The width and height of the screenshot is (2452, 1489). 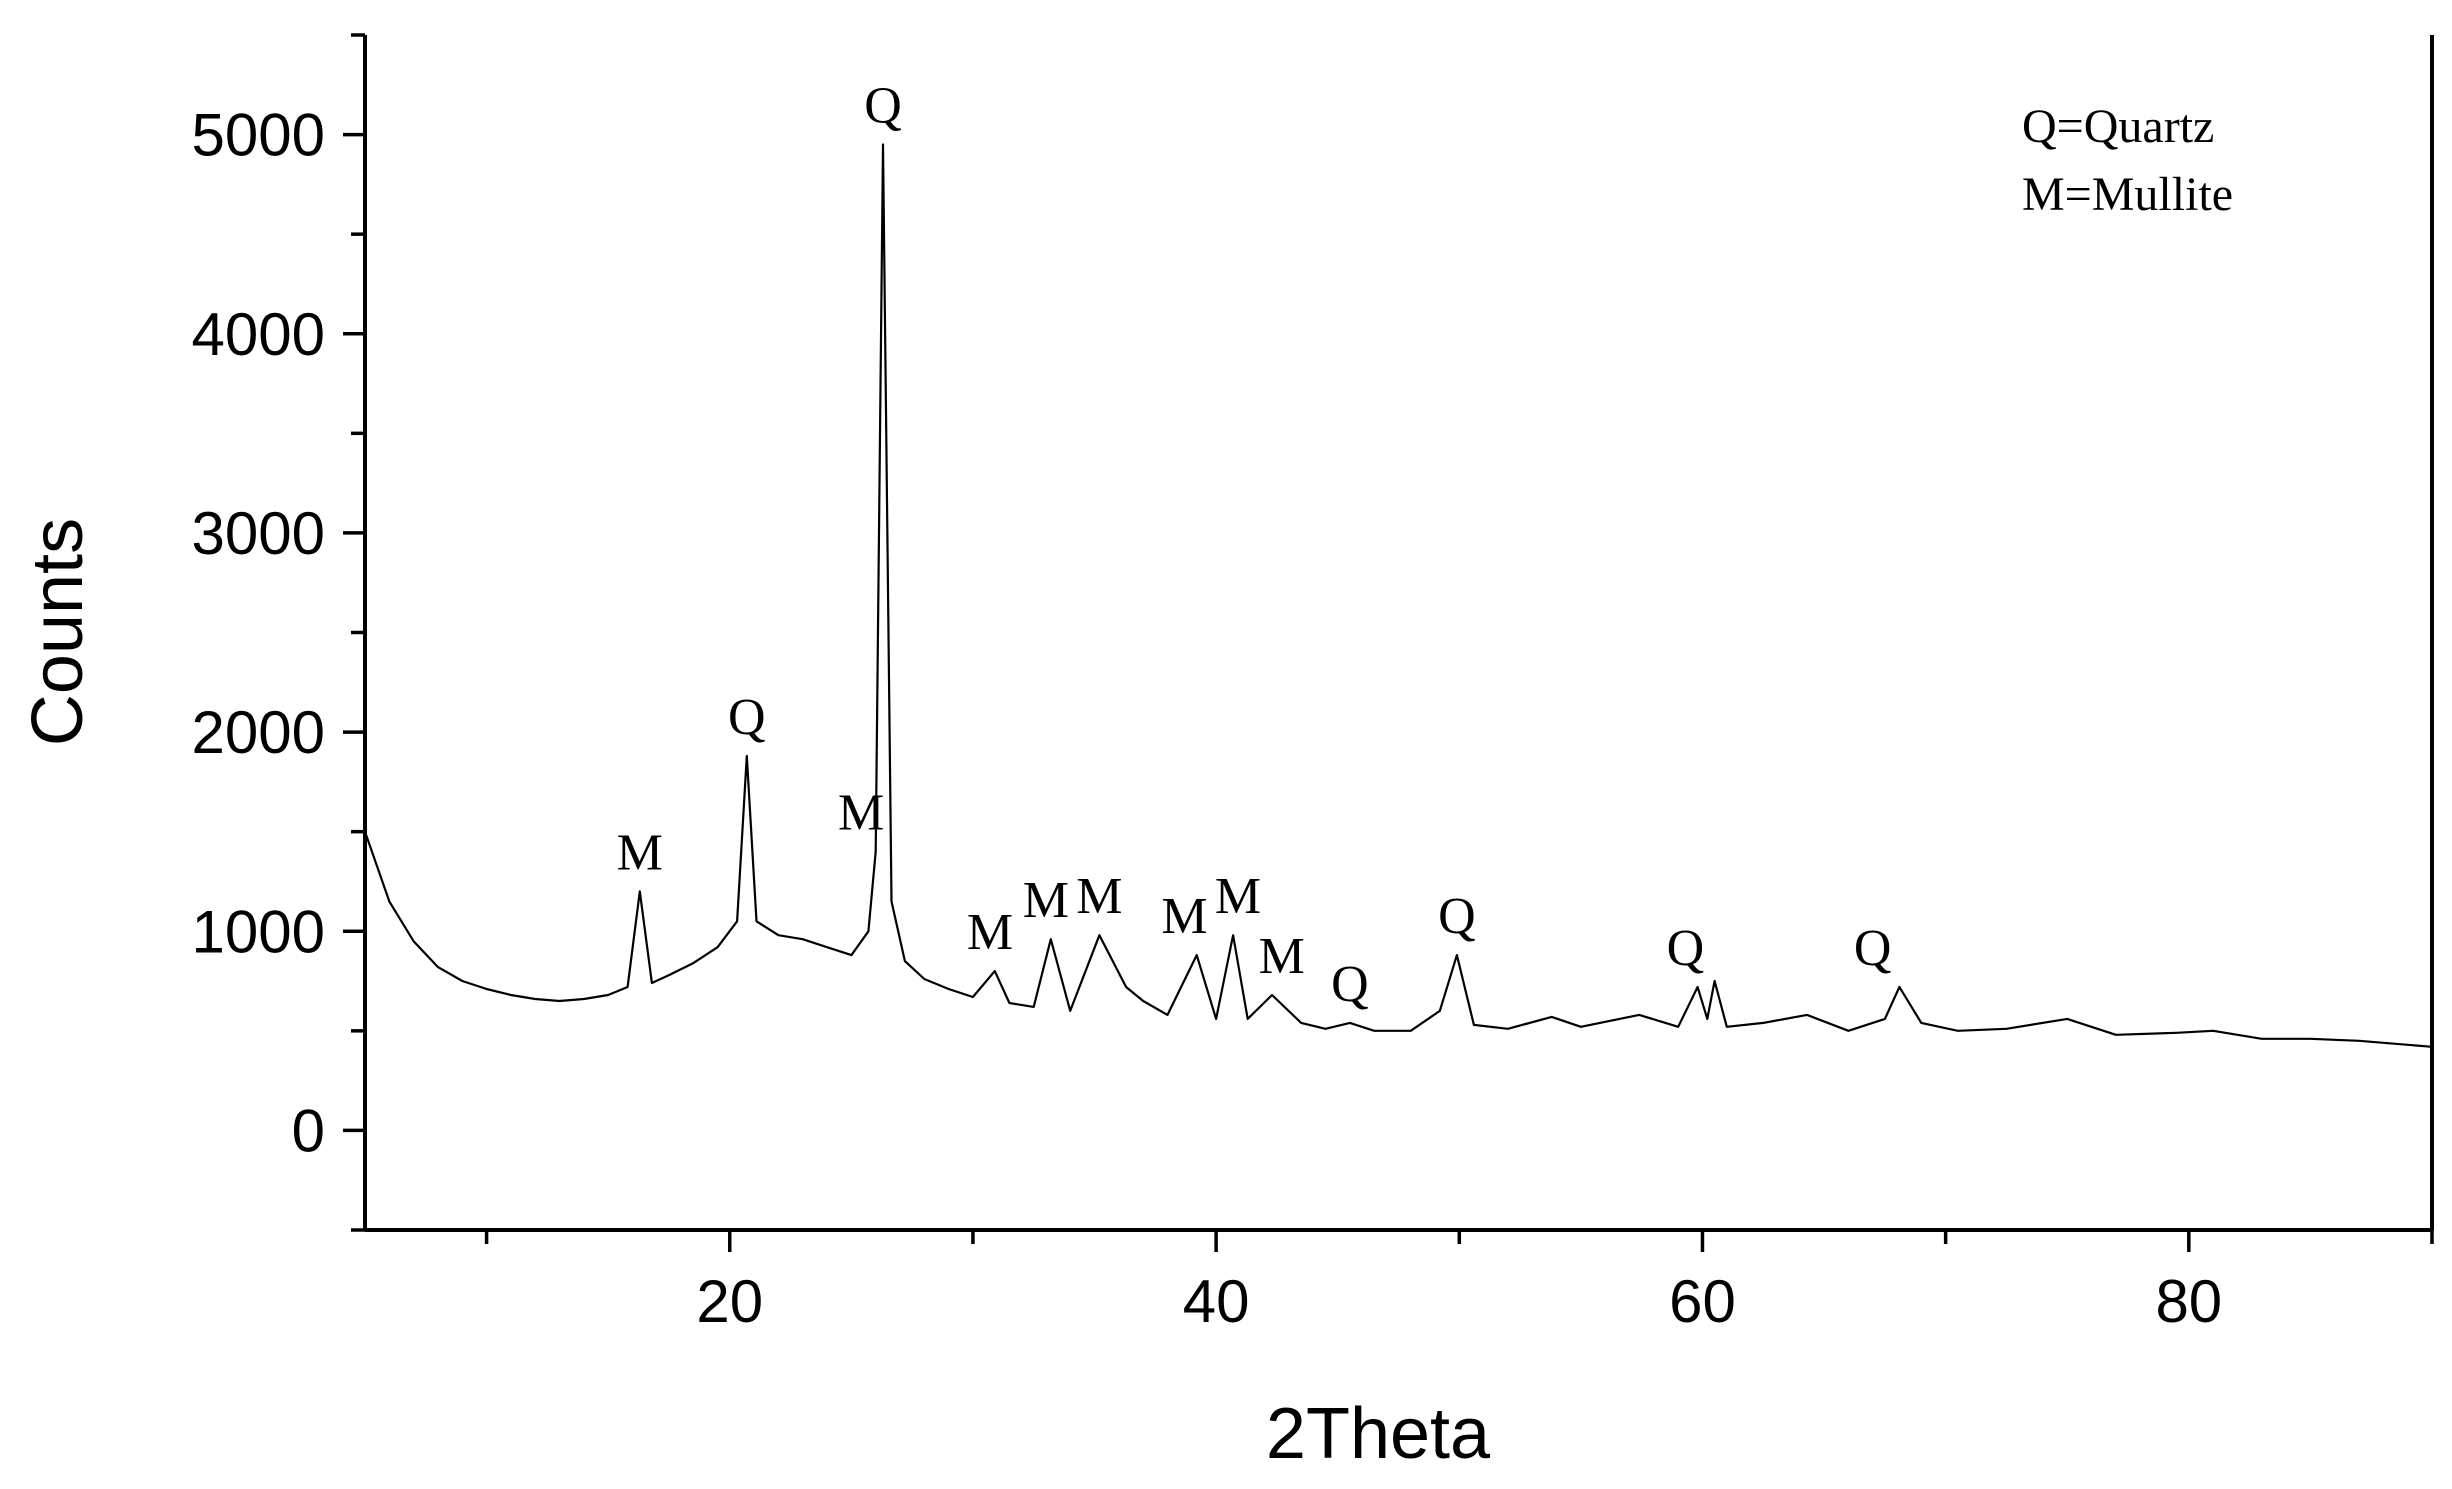 What do you see at coordinates (1216, 1301) in the screenshot?
I see `x-tick-label: 40` at bounding box center [1216, 1301].